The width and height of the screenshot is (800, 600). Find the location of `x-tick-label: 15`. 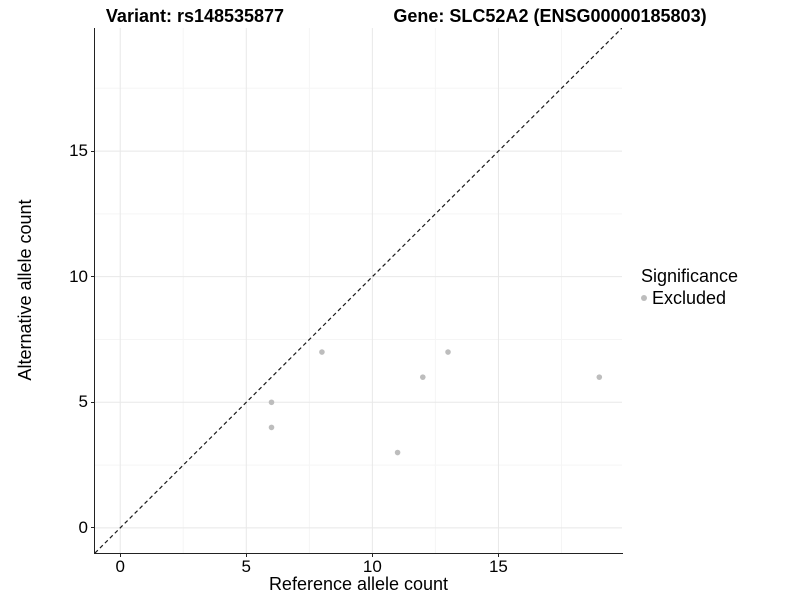

x-tick-label: 15 is located at coordinates (498, 566).